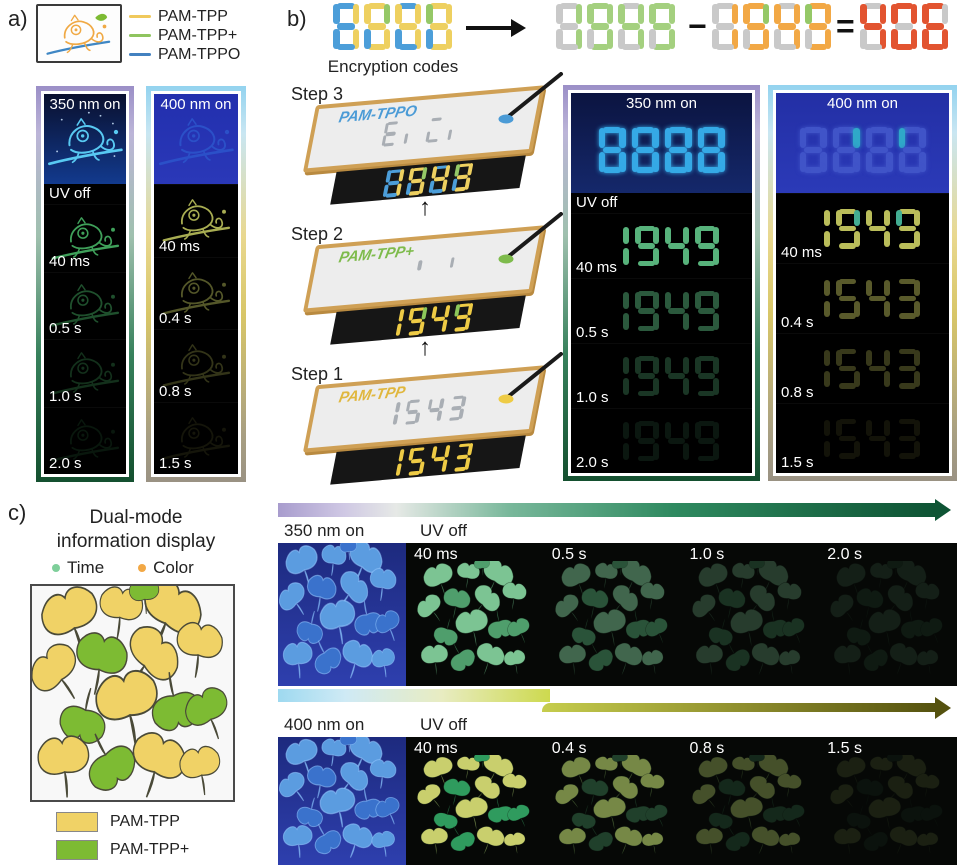 The height and width of the screenshot is (867, 957). Describe the element at coordinates (85, 238) in the screenshot. I see `photo-frame: 40 ms` at that location.